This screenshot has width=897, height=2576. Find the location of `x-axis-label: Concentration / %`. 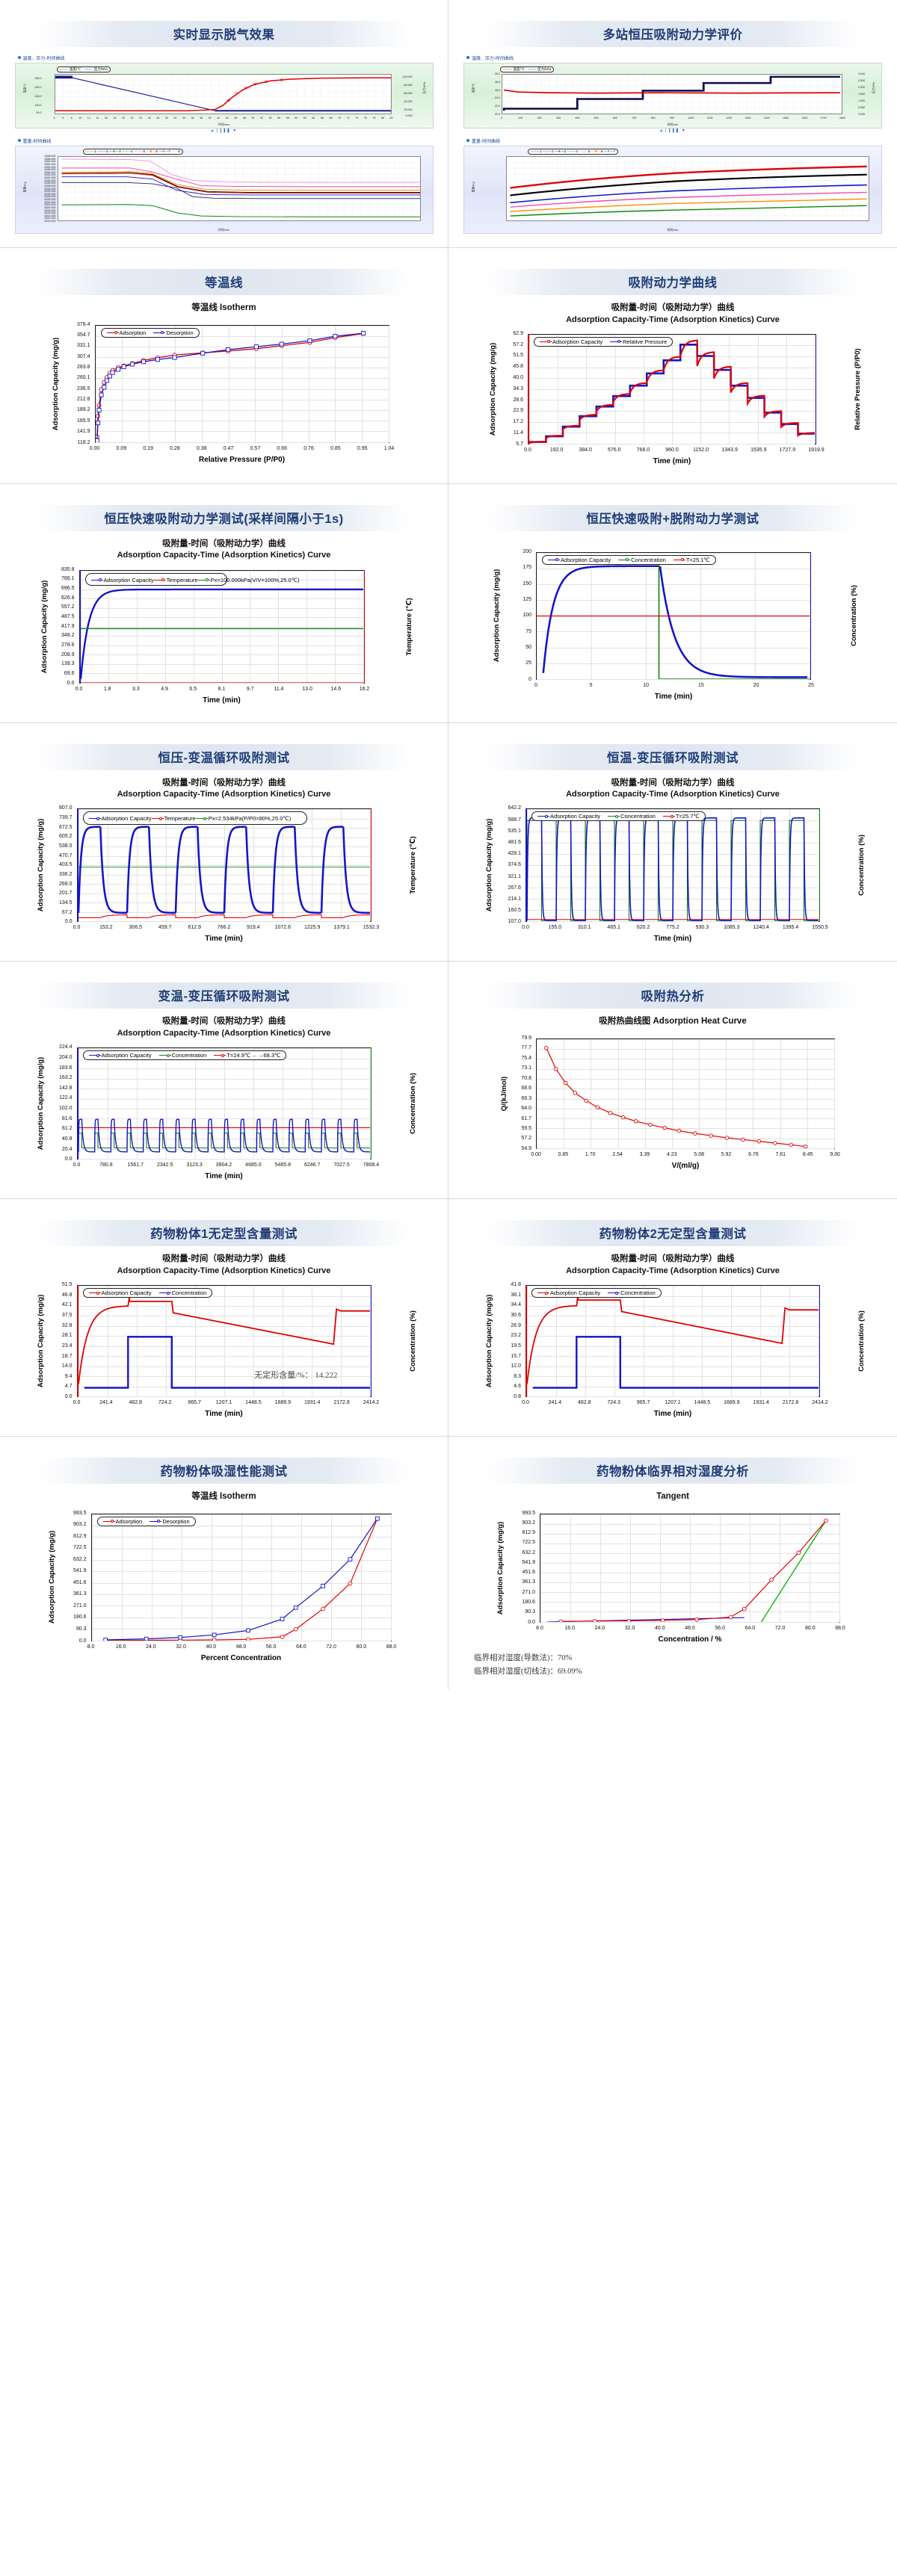

x-axis-label: Concentration / % is located at coordinates (690, 1639).